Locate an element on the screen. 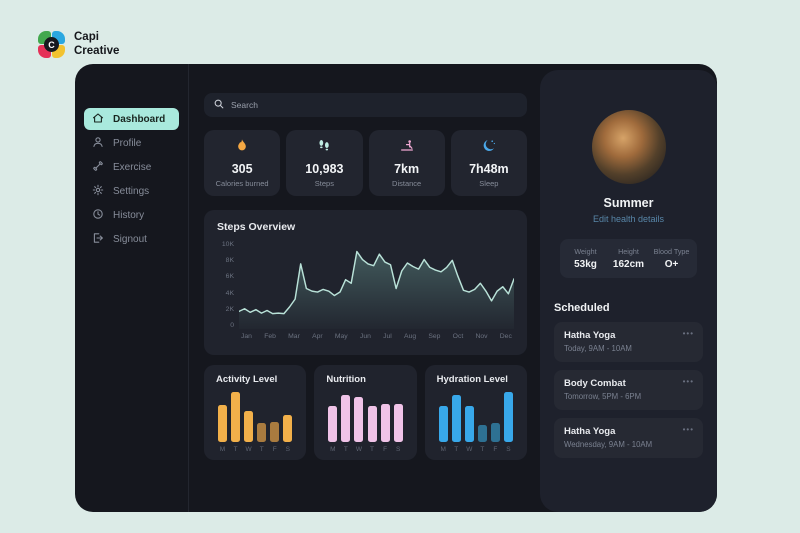 This screenshot has height=533, width=800. sidebar-item-label: Exercise is located at coordinates (132, 167).